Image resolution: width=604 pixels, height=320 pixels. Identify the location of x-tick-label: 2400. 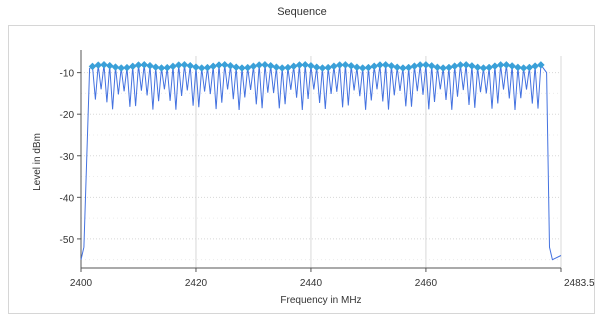
(81, 283).